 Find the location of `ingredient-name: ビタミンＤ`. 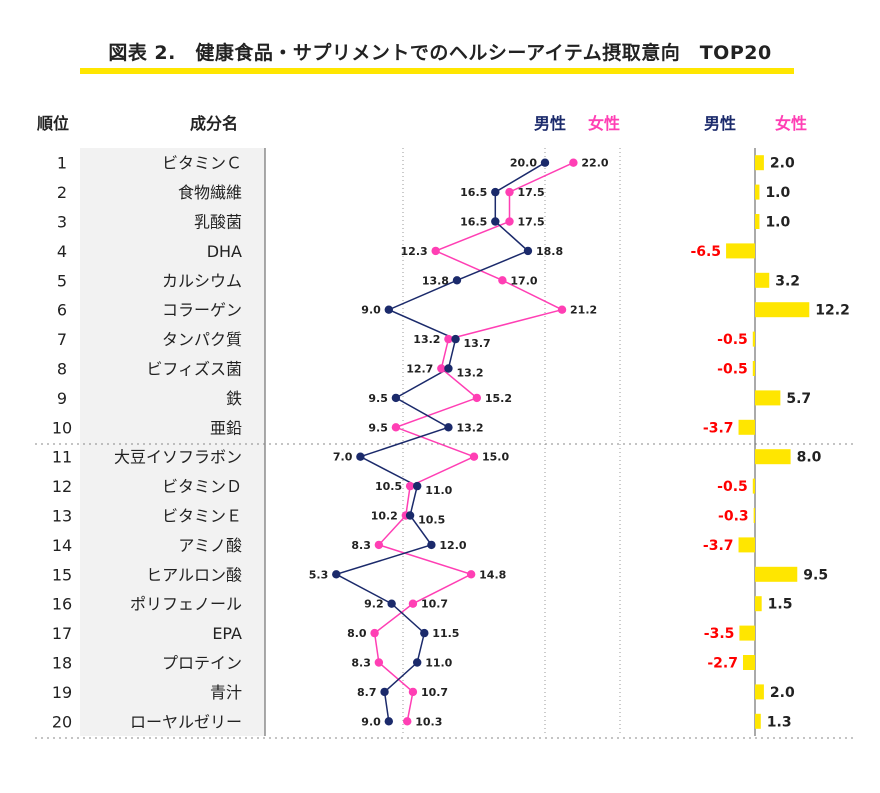

ingredient-name: ビタミンＤ is located at coordinates (202, 486).